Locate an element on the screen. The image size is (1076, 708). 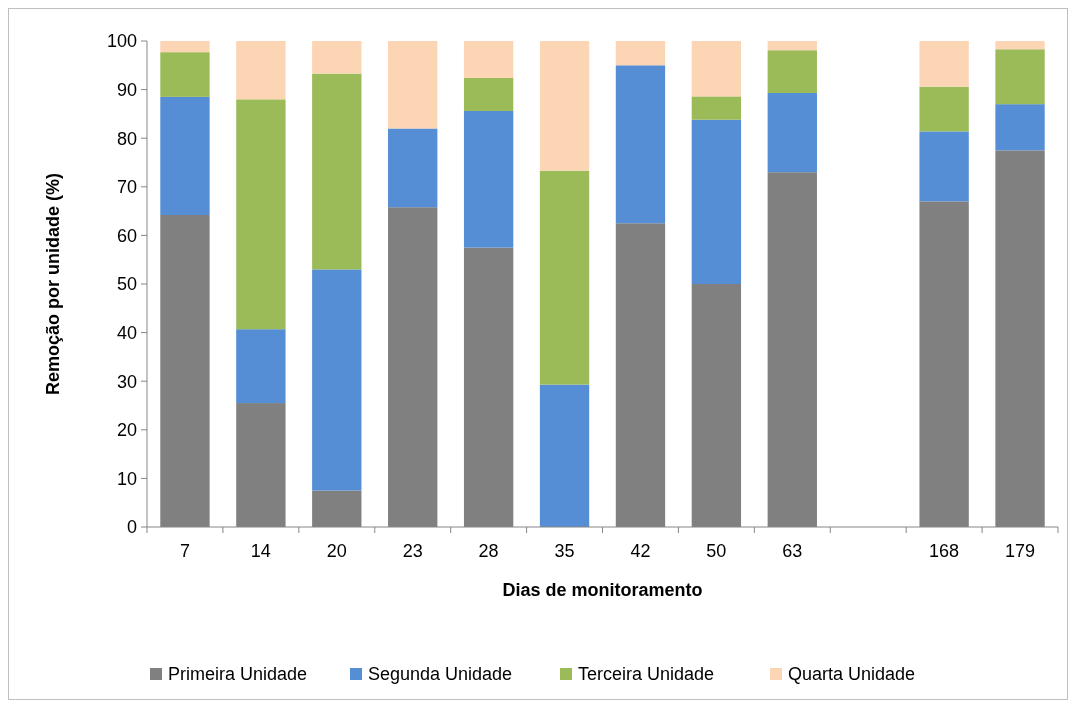
y-tick-label: 50 is located at coordinates (126, 284).